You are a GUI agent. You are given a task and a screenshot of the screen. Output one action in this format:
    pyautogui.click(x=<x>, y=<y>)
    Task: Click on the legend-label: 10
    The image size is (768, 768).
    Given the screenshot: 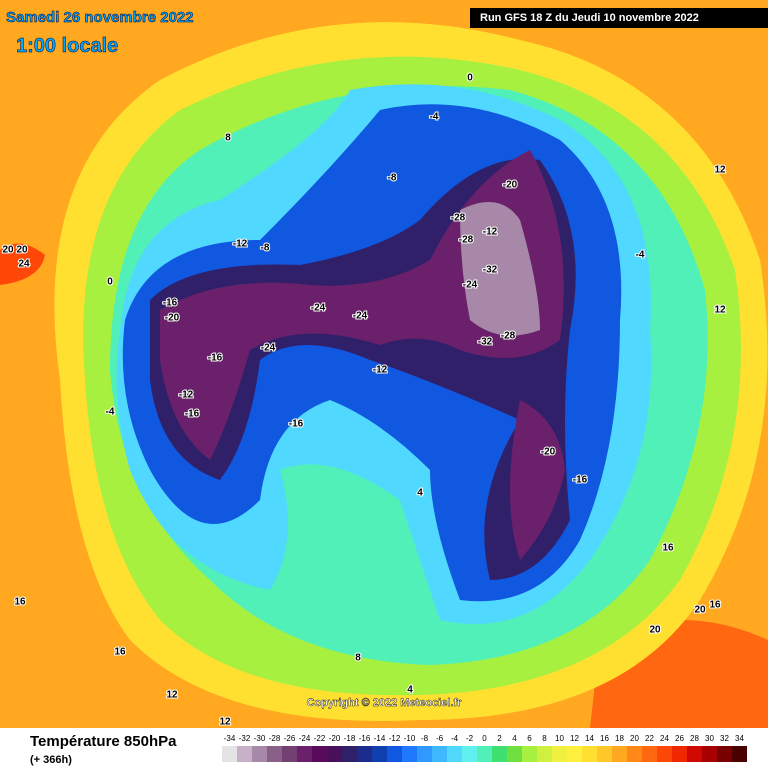 What is the action you would take?
    pyautogui.click(x=559, y=738)
    